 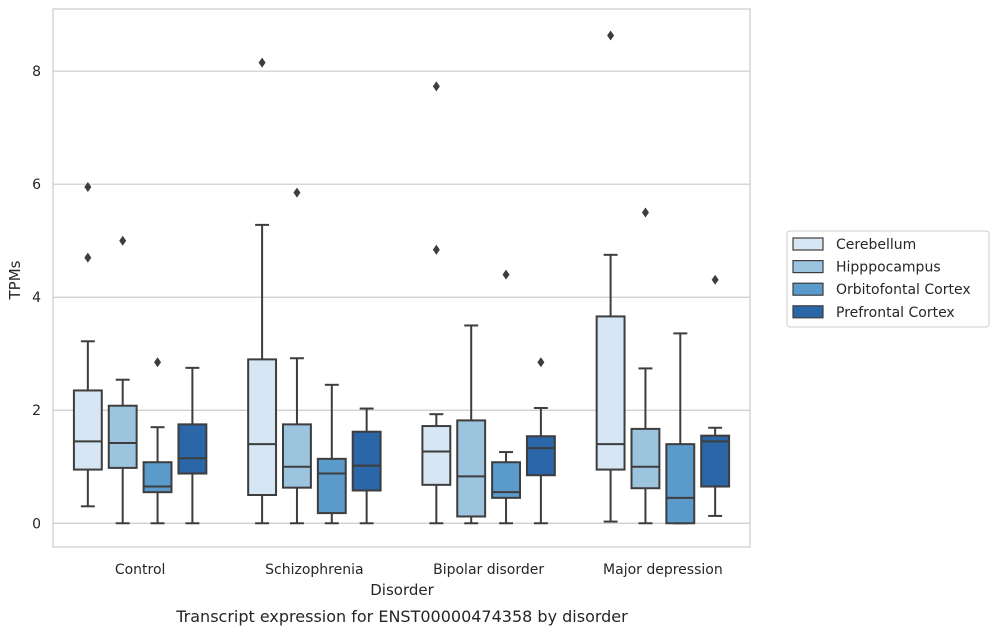 What do you see at coordinates (402, 590) in the screenshot?
I see `x-axis-label: Disorder` at bounding box center [402, 590].